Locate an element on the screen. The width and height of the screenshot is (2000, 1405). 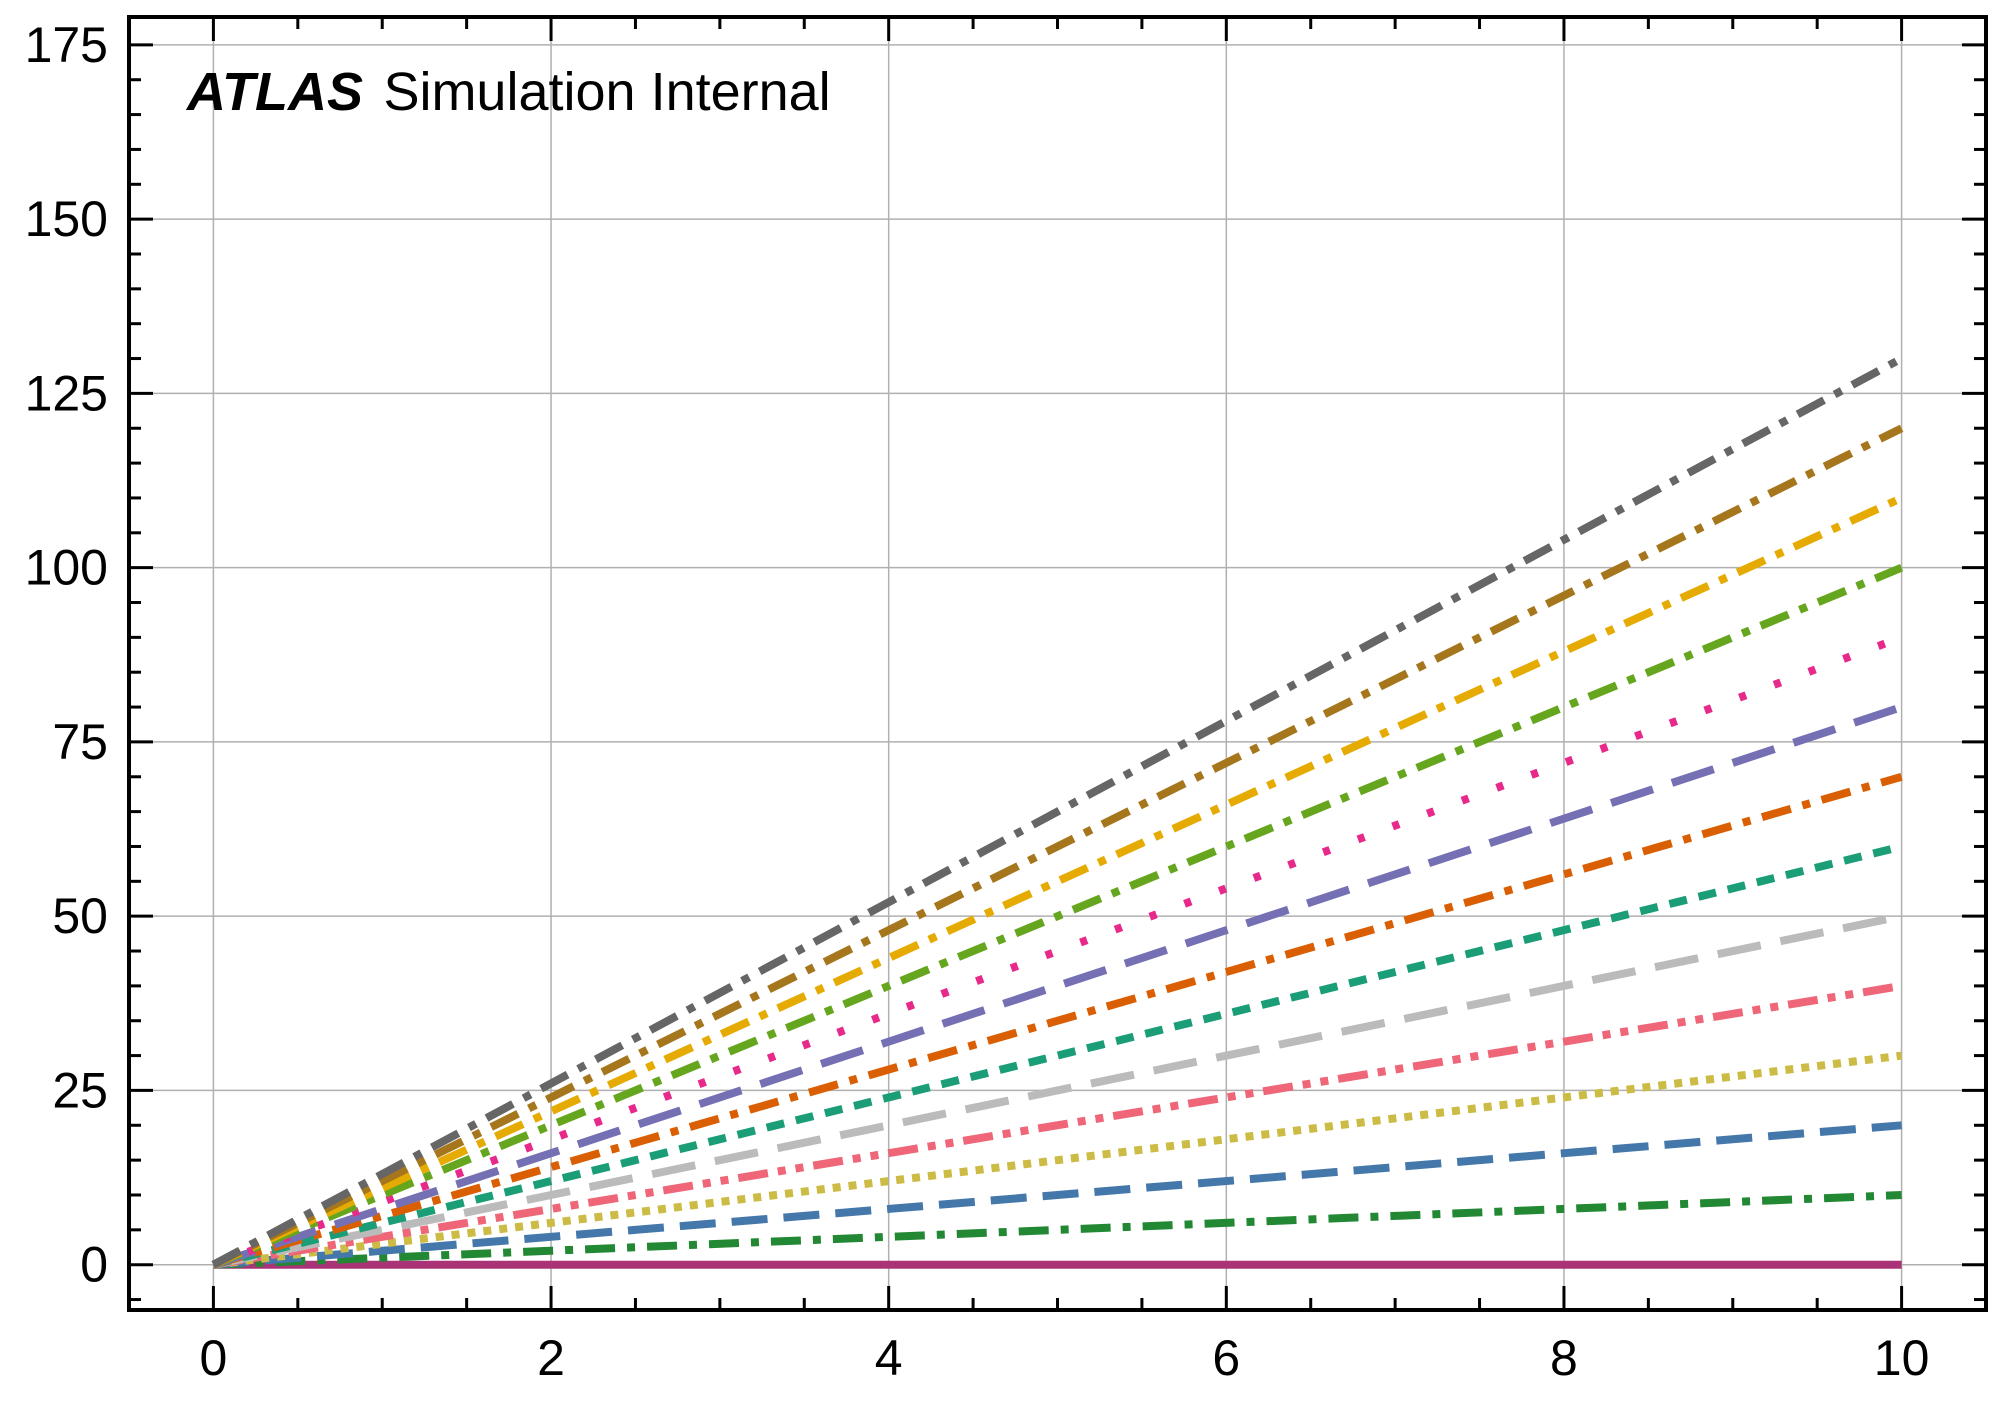
y-tick-label: 100 is located at coordinates (66, 568).